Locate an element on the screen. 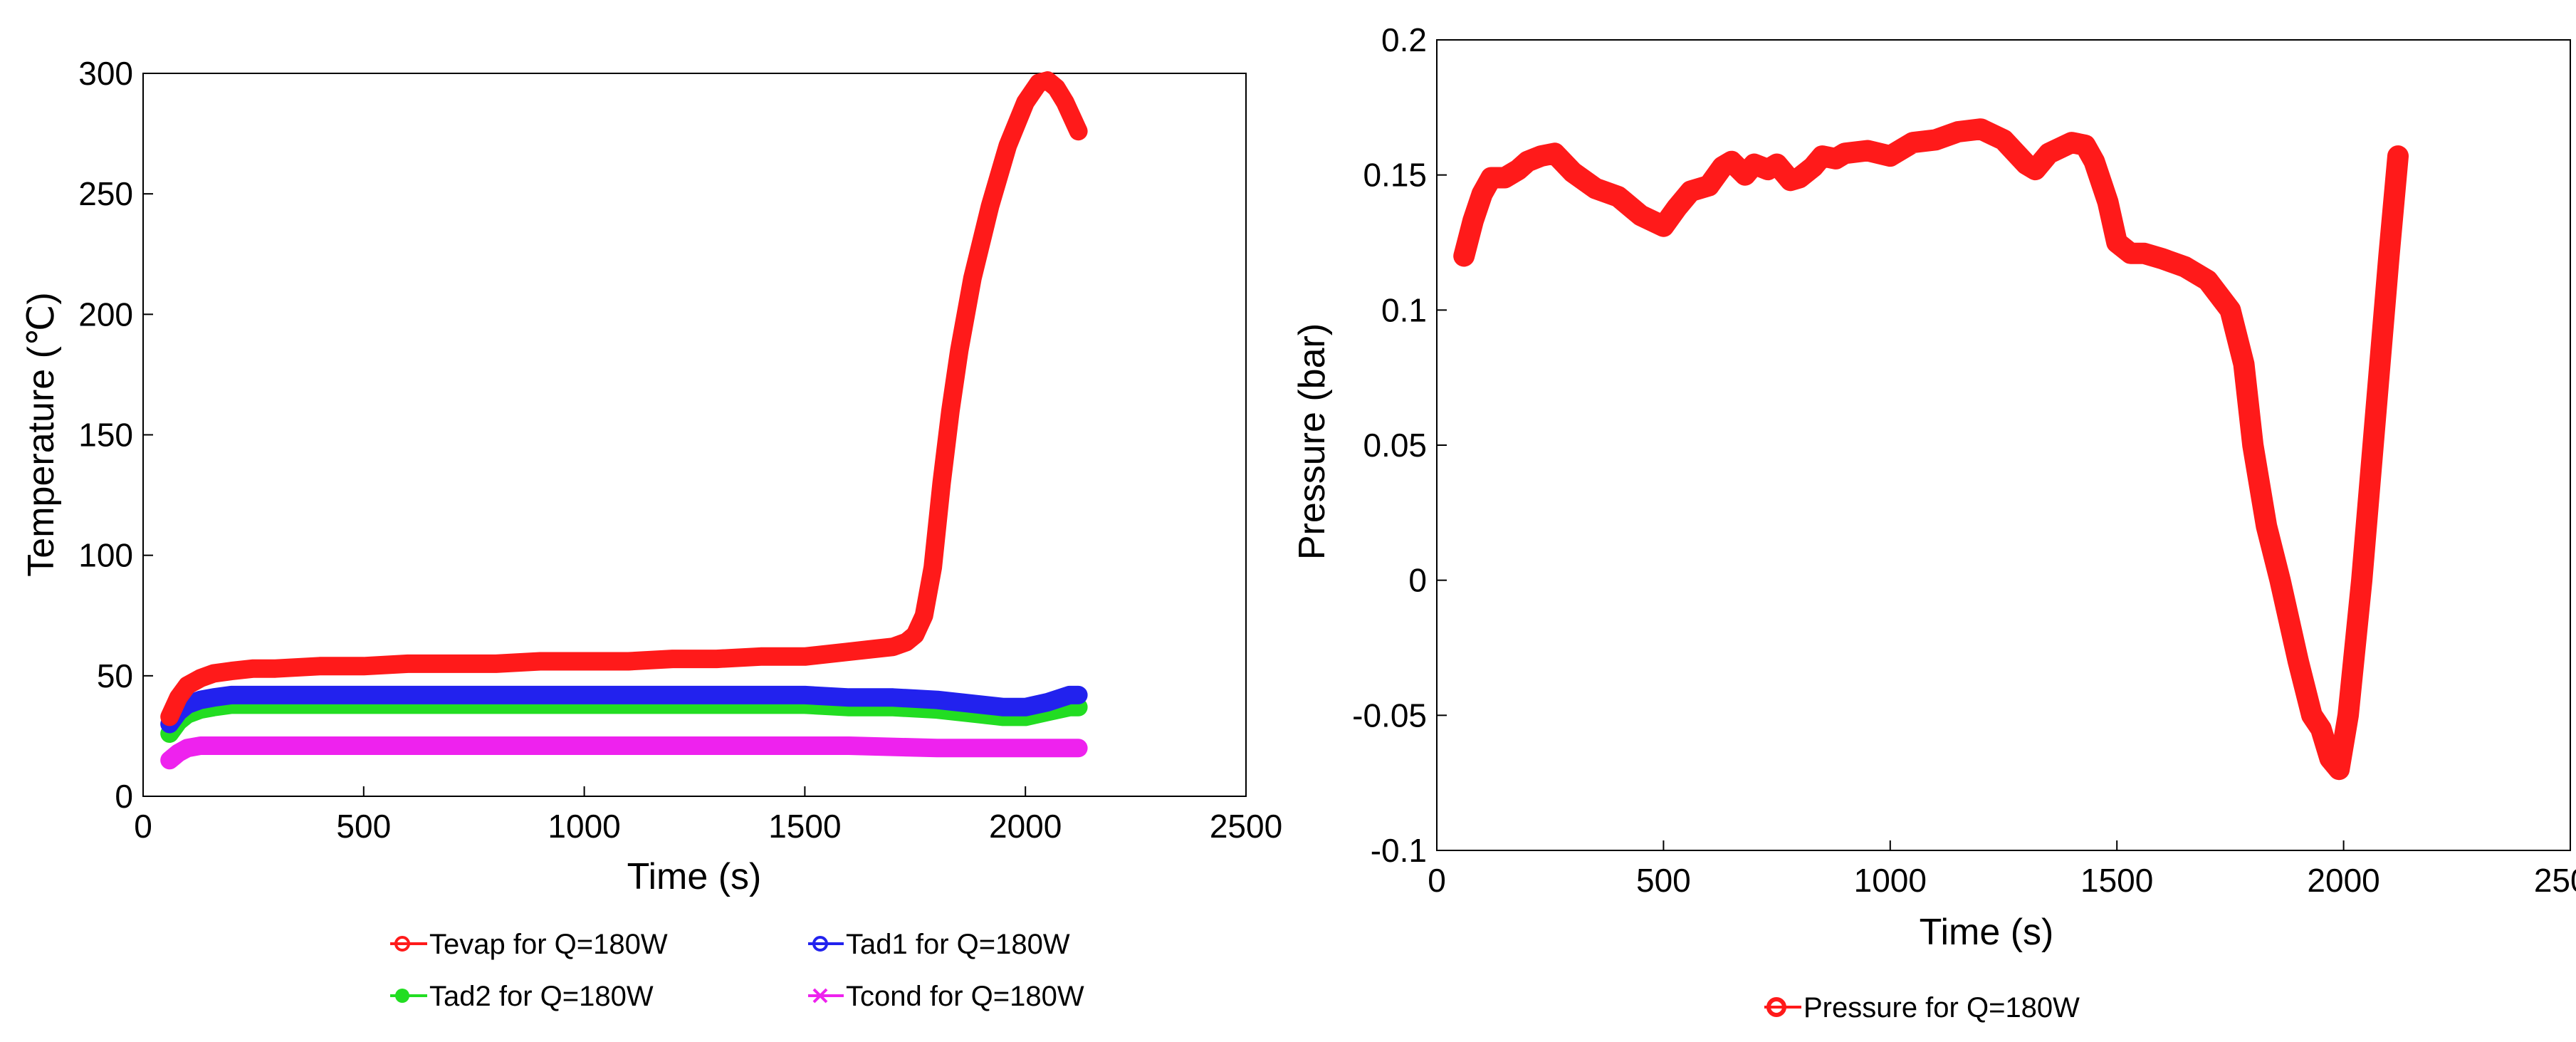 This screenshot has height=1042, width=2576. legend-pressure-marker is located at coordinates (1776, 1007).